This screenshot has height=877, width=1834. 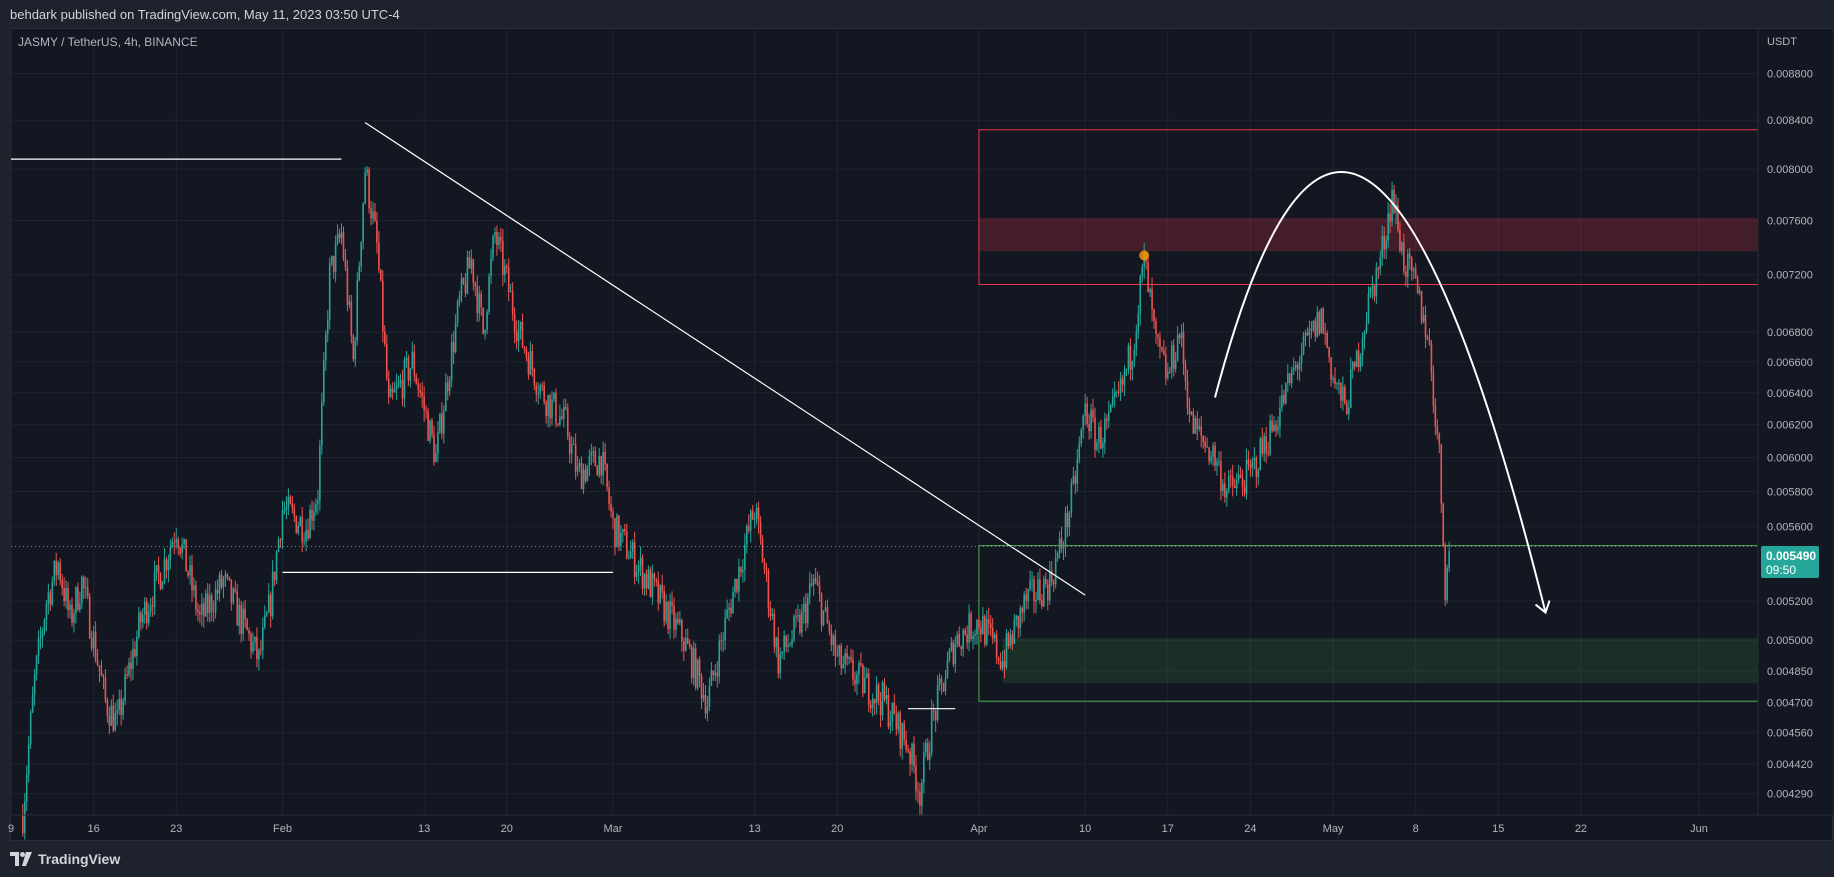 What do you see at coordinates (1790, 672) in the screenshot?
I see `price-tick-label: 0.004850` at bounding box center [1790, 672].